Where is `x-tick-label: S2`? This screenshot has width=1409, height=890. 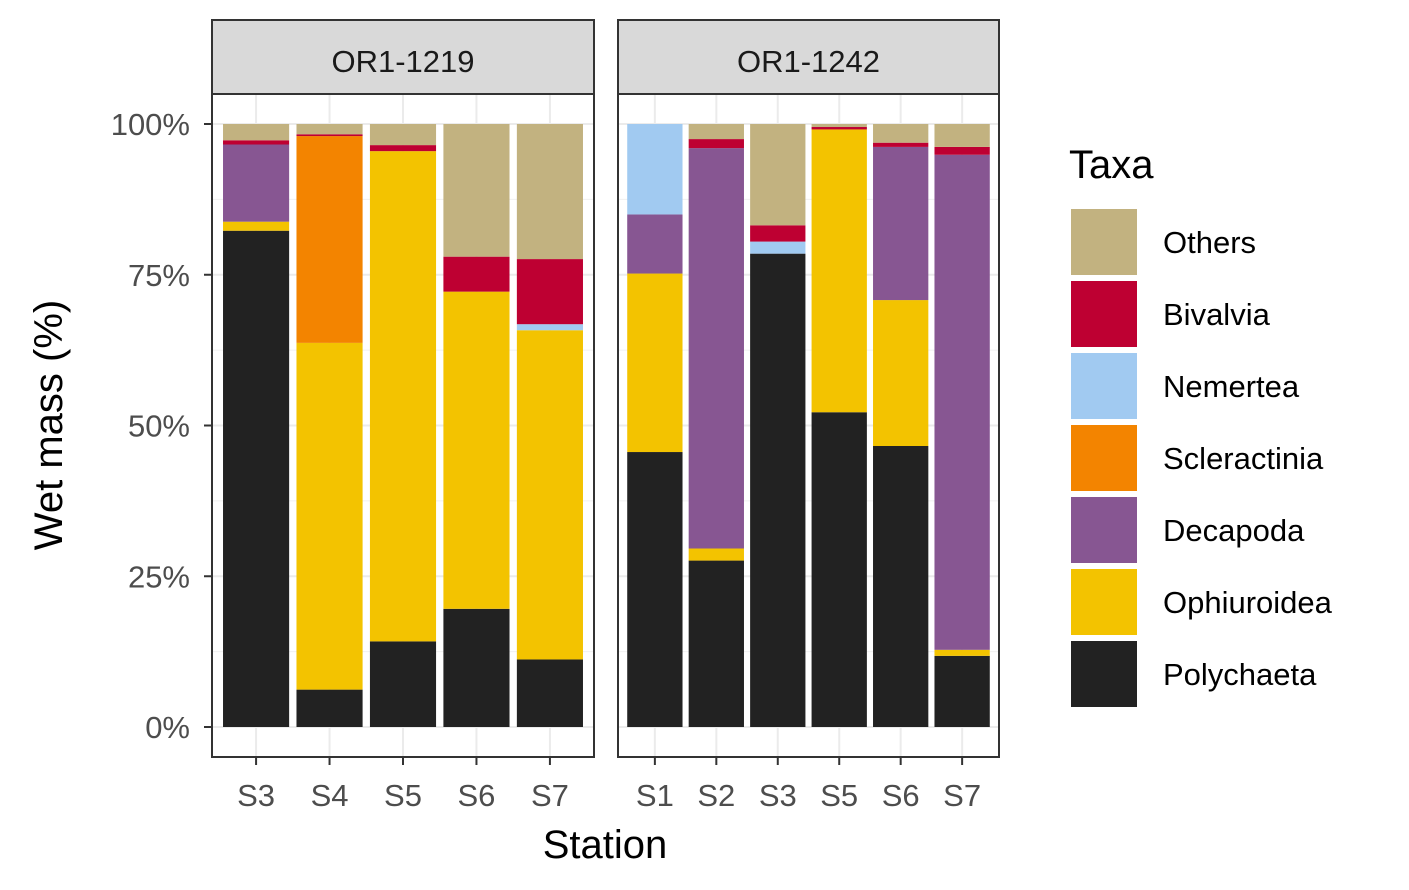
x-tick-label: S2 is located at coordinates (716, 795).